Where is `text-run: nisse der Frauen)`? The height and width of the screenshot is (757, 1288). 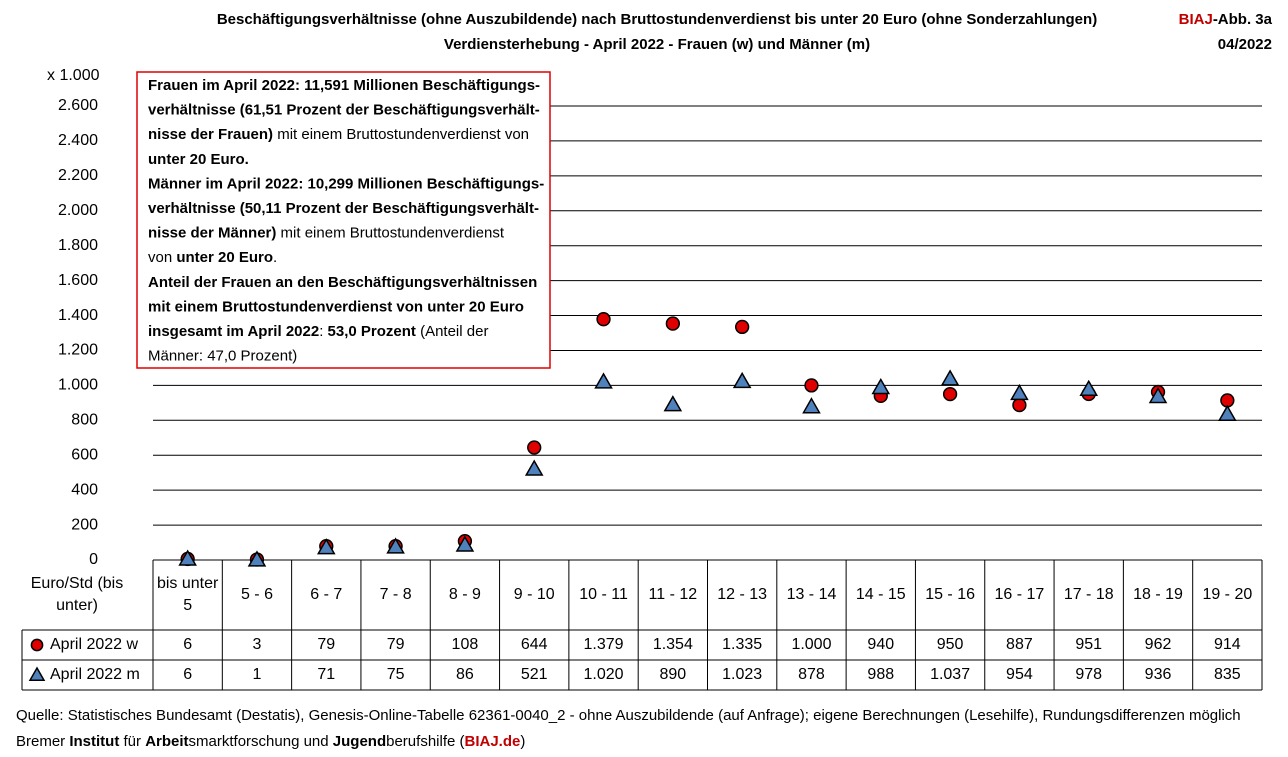
text-run: nisse der Frauen) is located at coordinates (210, 134).